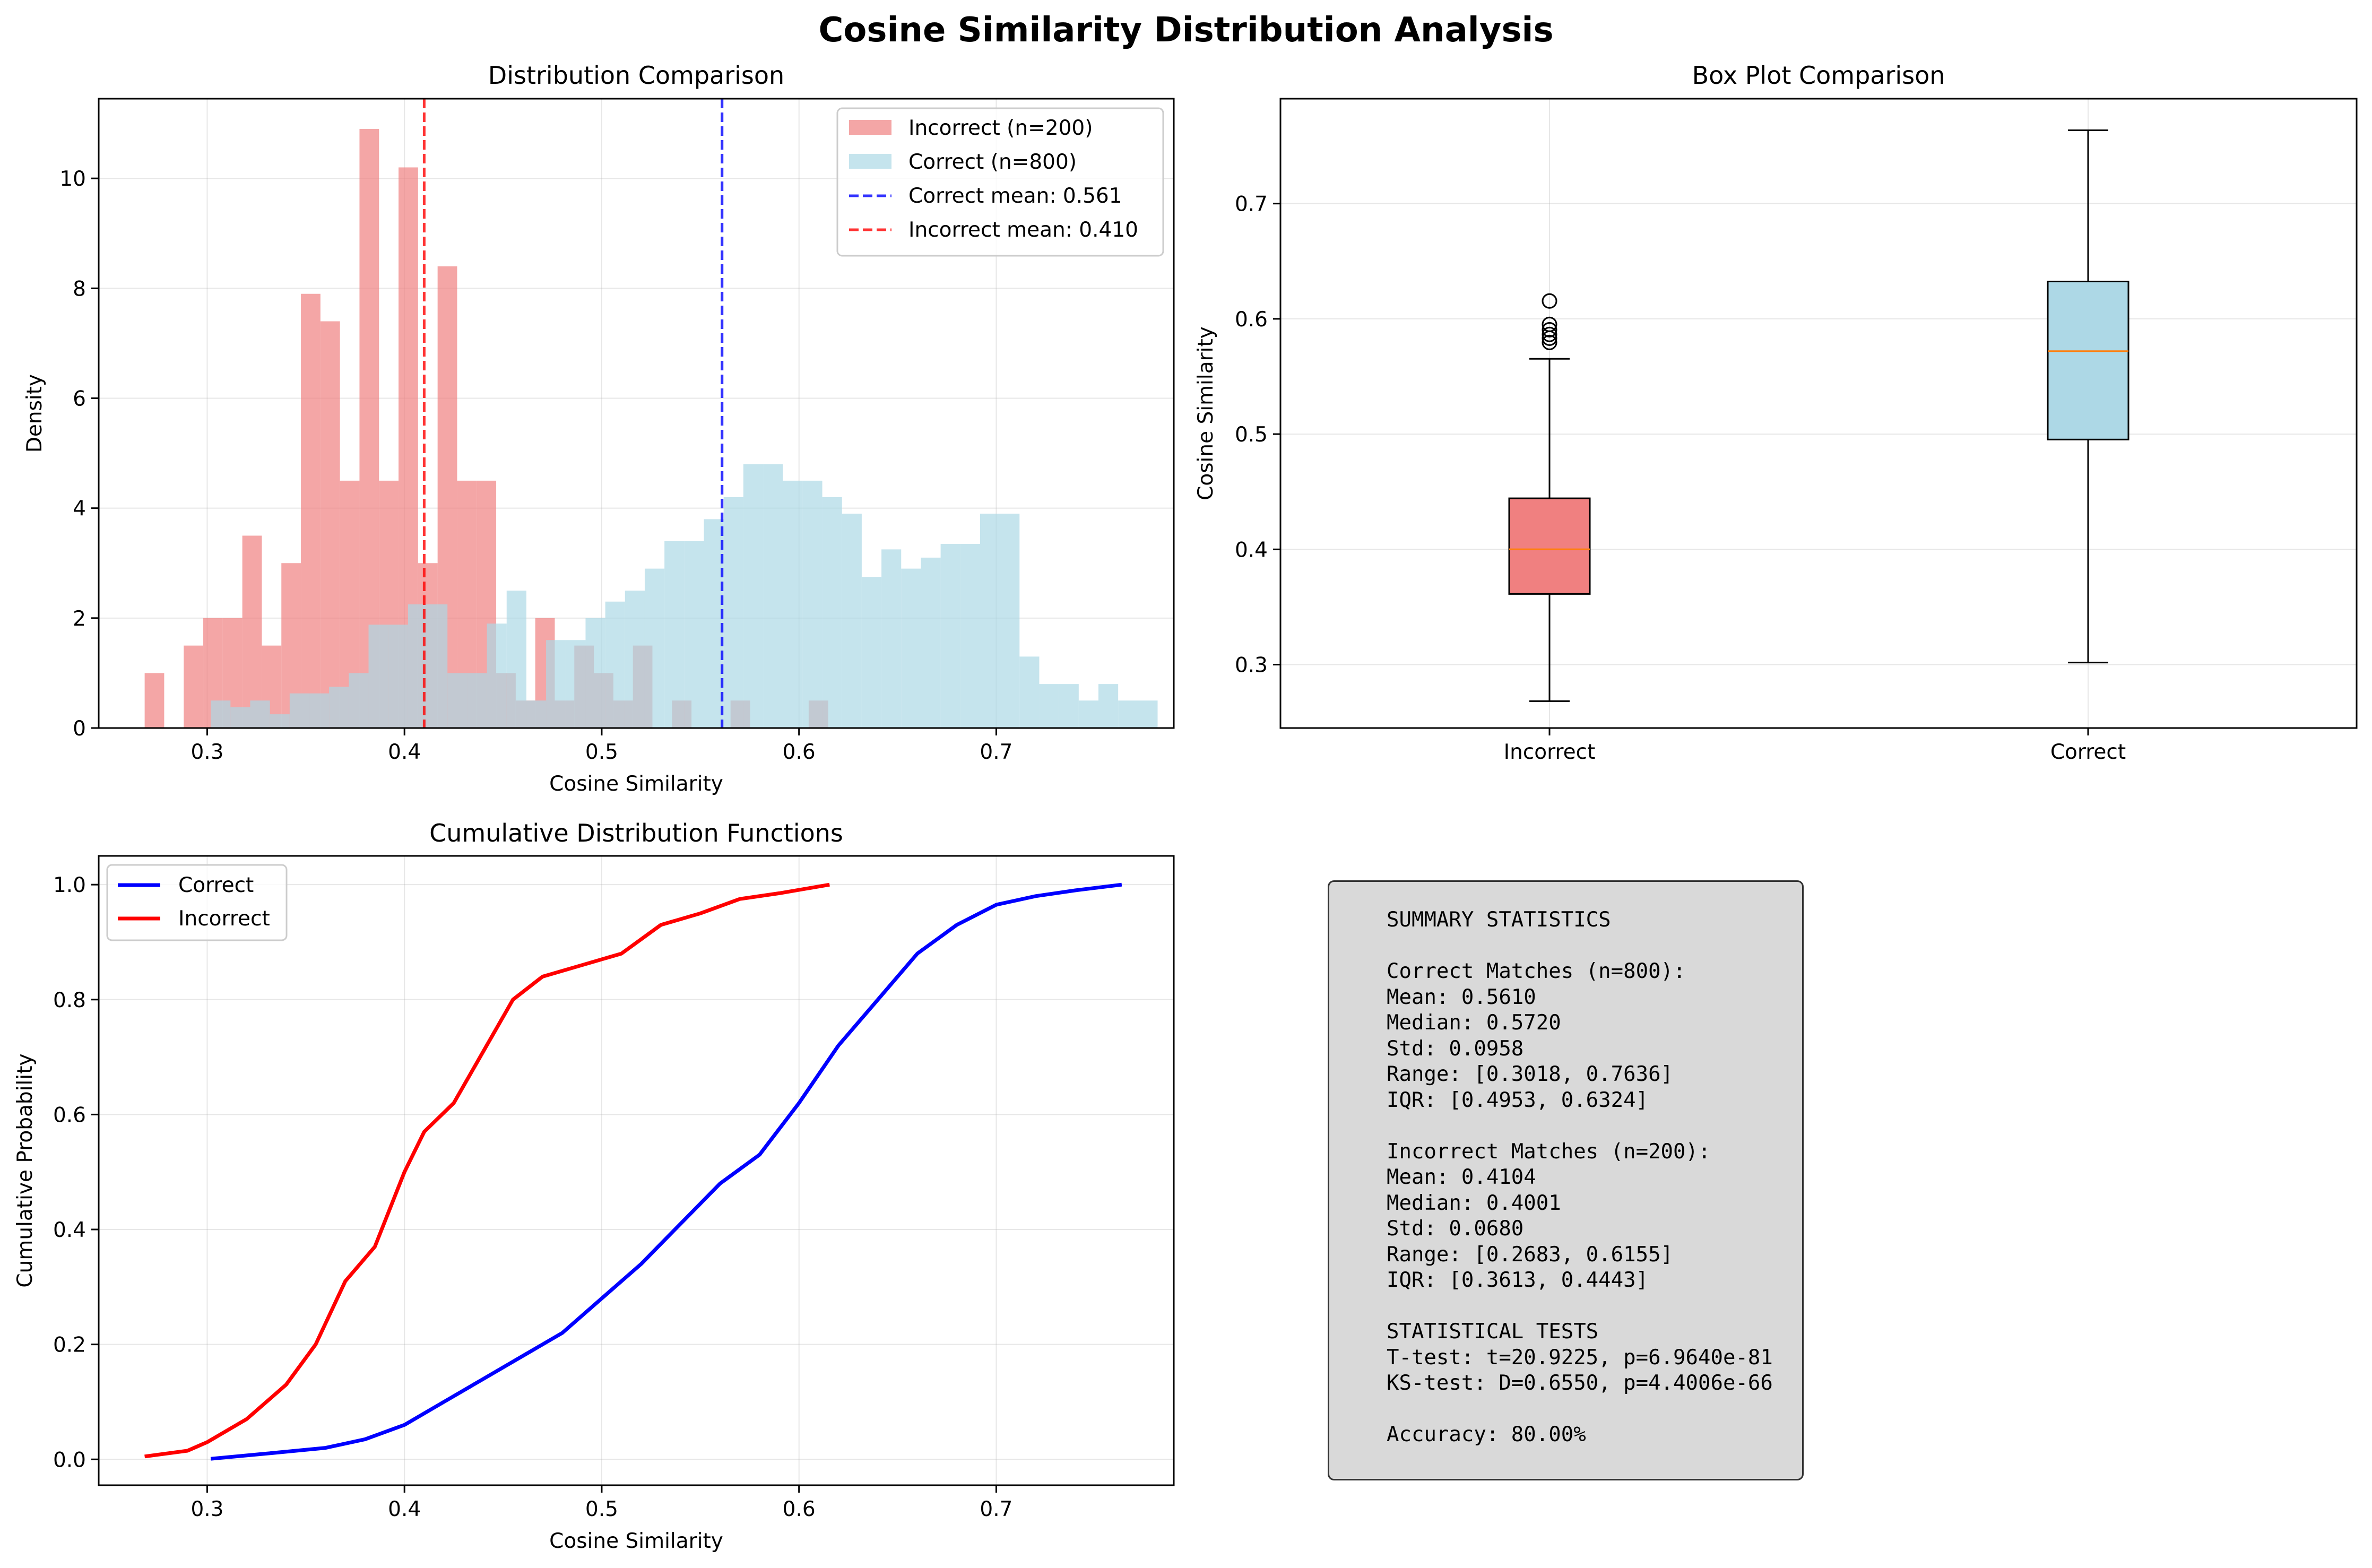 The height and width of the screenshot is (1568, 2372). What do you see at coordinates (1530, 1254) in the screenshot?
I see `incorrect-range: Range: [0.2683, 0.6155]` at bounding box center [1530, 1254].